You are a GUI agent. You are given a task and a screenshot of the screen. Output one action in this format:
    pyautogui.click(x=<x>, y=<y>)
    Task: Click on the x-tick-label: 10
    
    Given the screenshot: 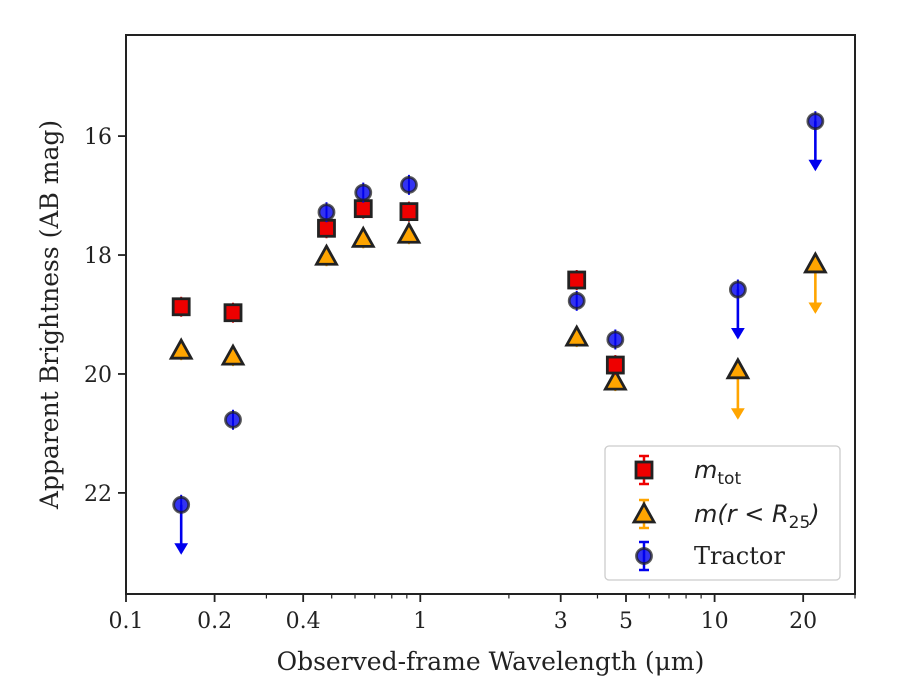 What is the action you would take?
    pyautogui.click(x=715, y=621)
    